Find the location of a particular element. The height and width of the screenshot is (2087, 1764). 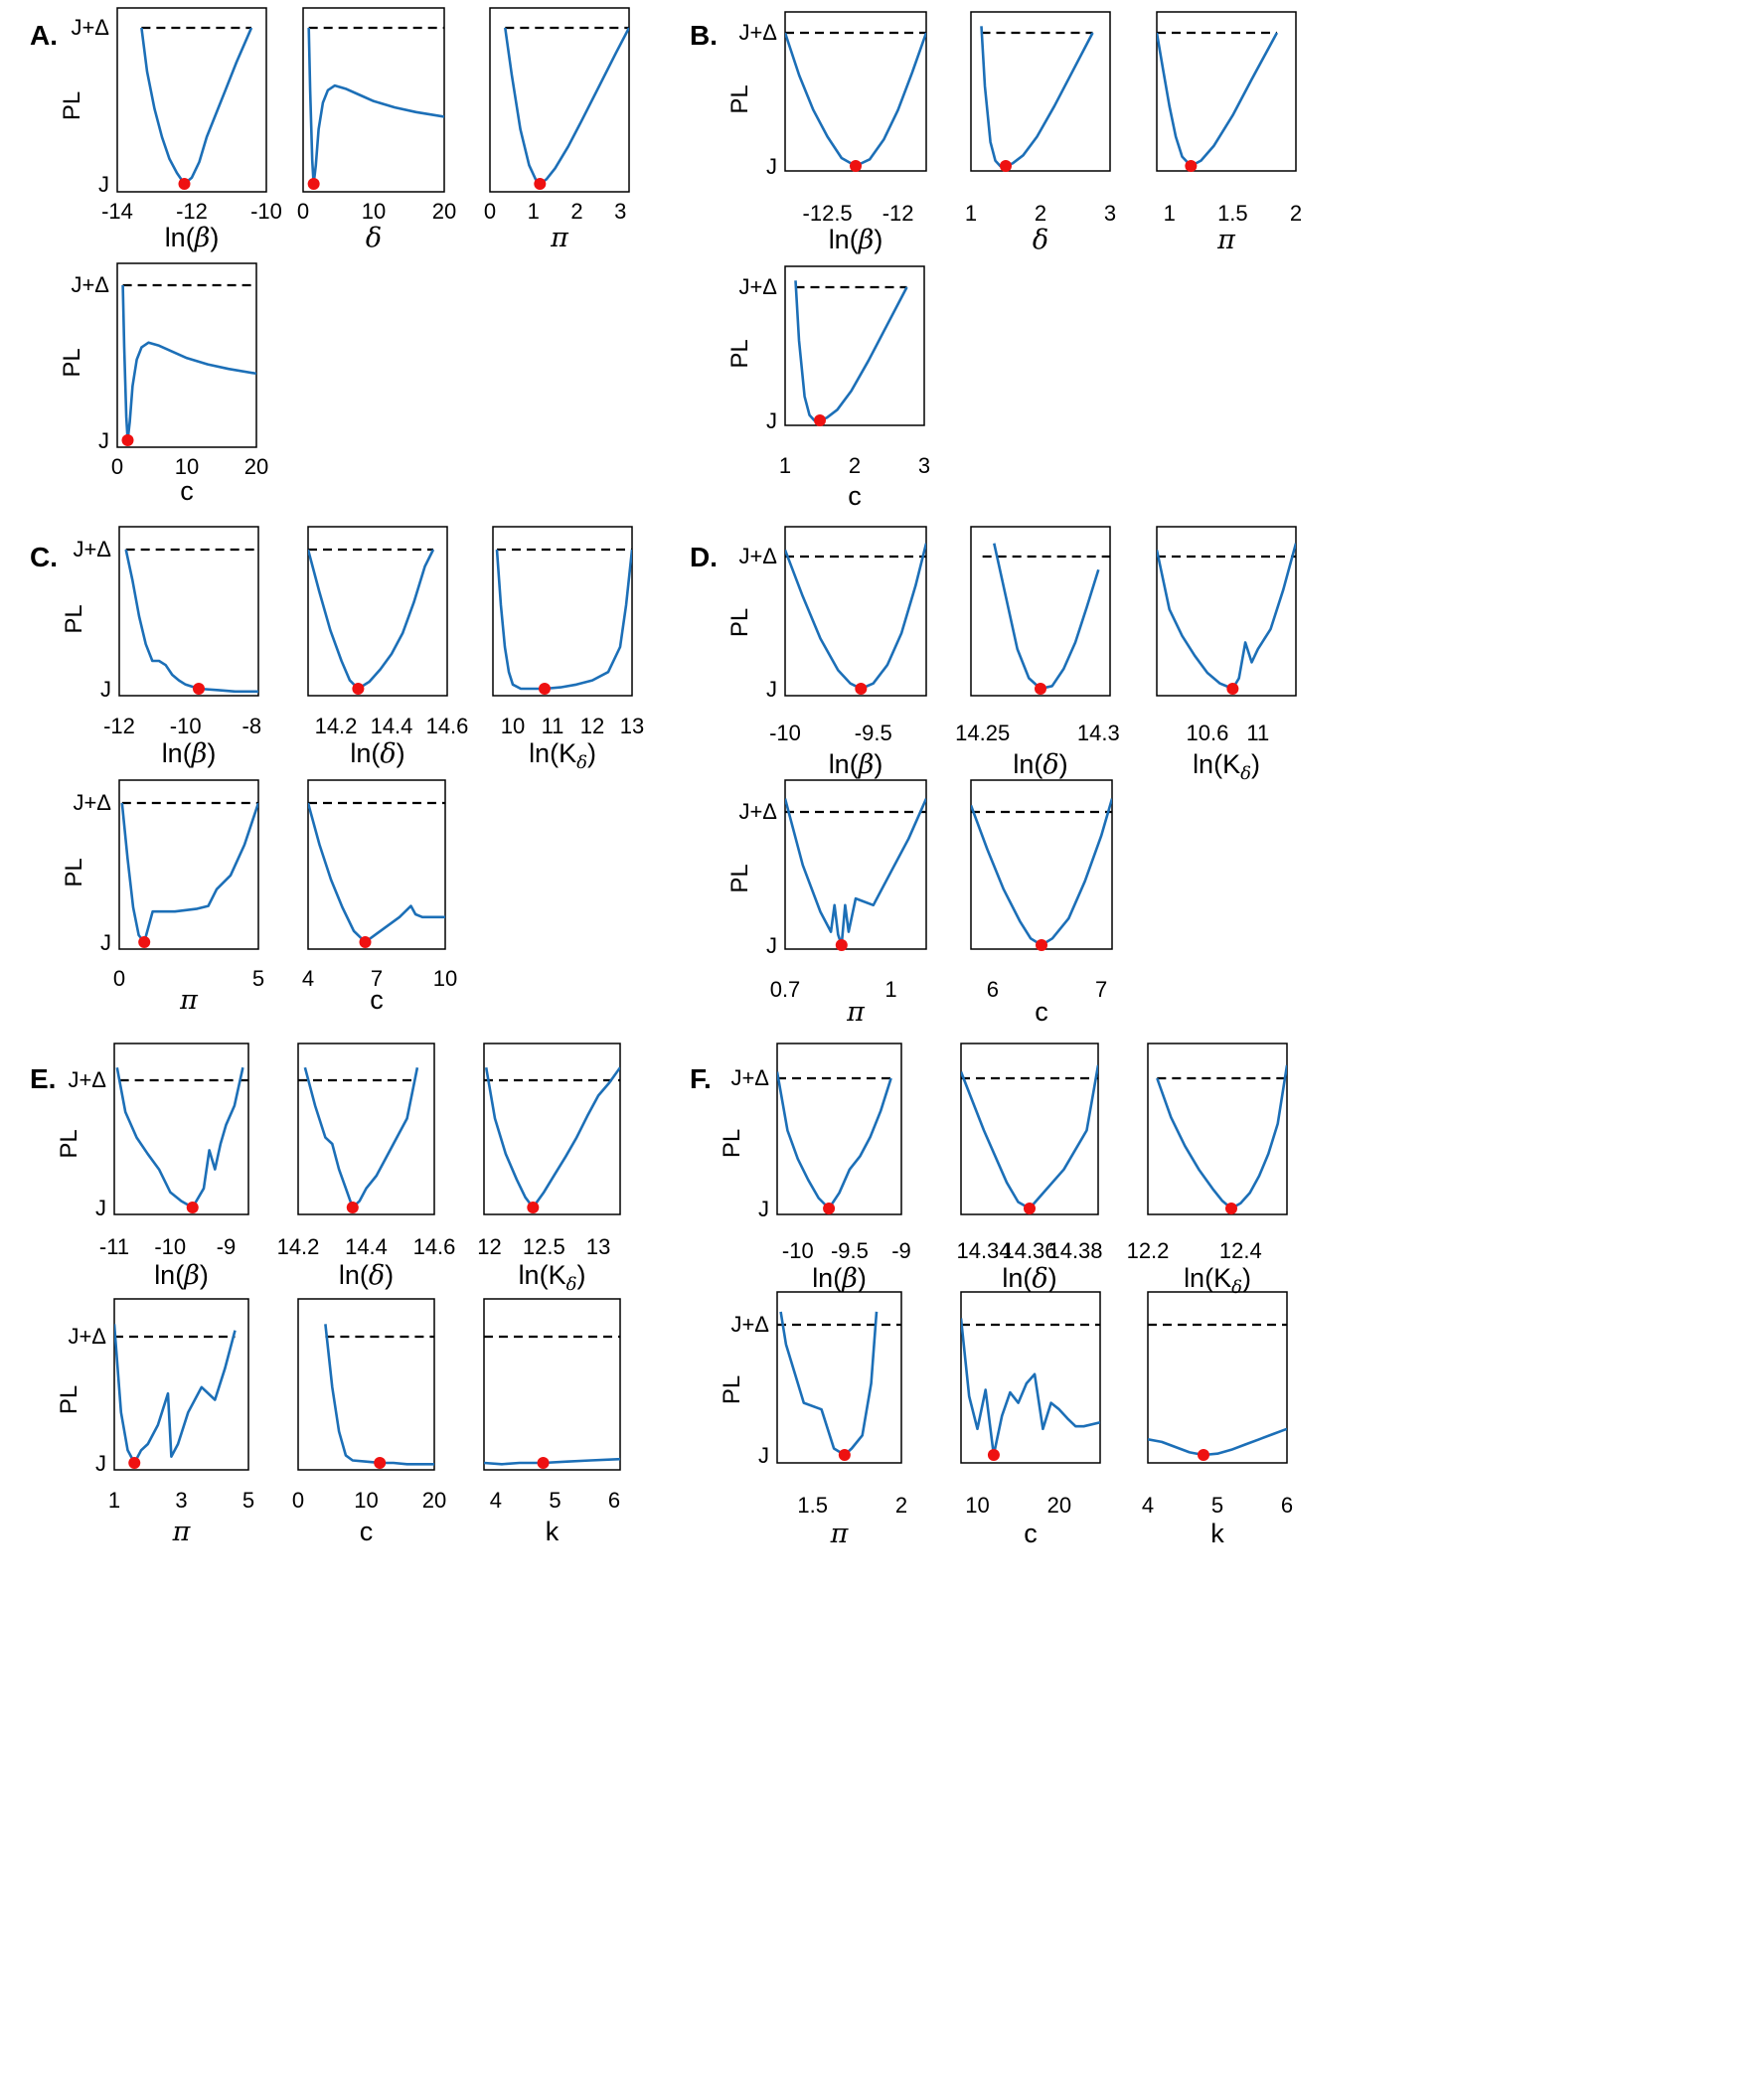

x-tick-label: 7 is located at coordinates (377, 978).